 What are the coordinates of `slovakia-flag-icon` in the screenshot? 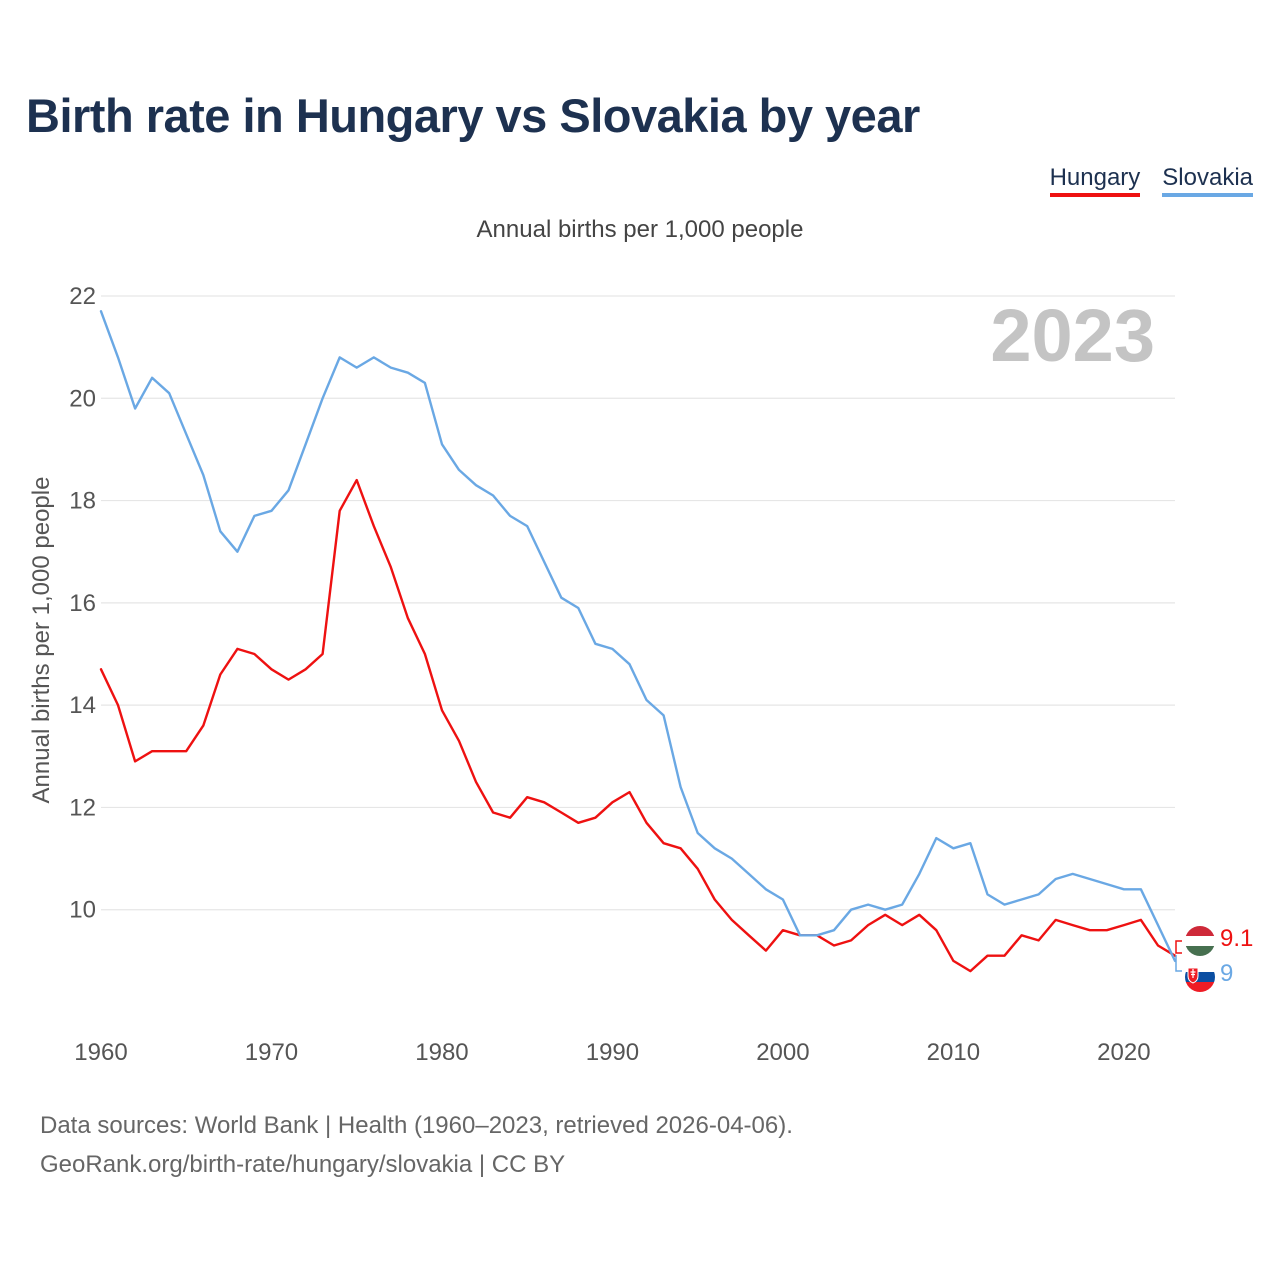 It's located at (1200, 977).